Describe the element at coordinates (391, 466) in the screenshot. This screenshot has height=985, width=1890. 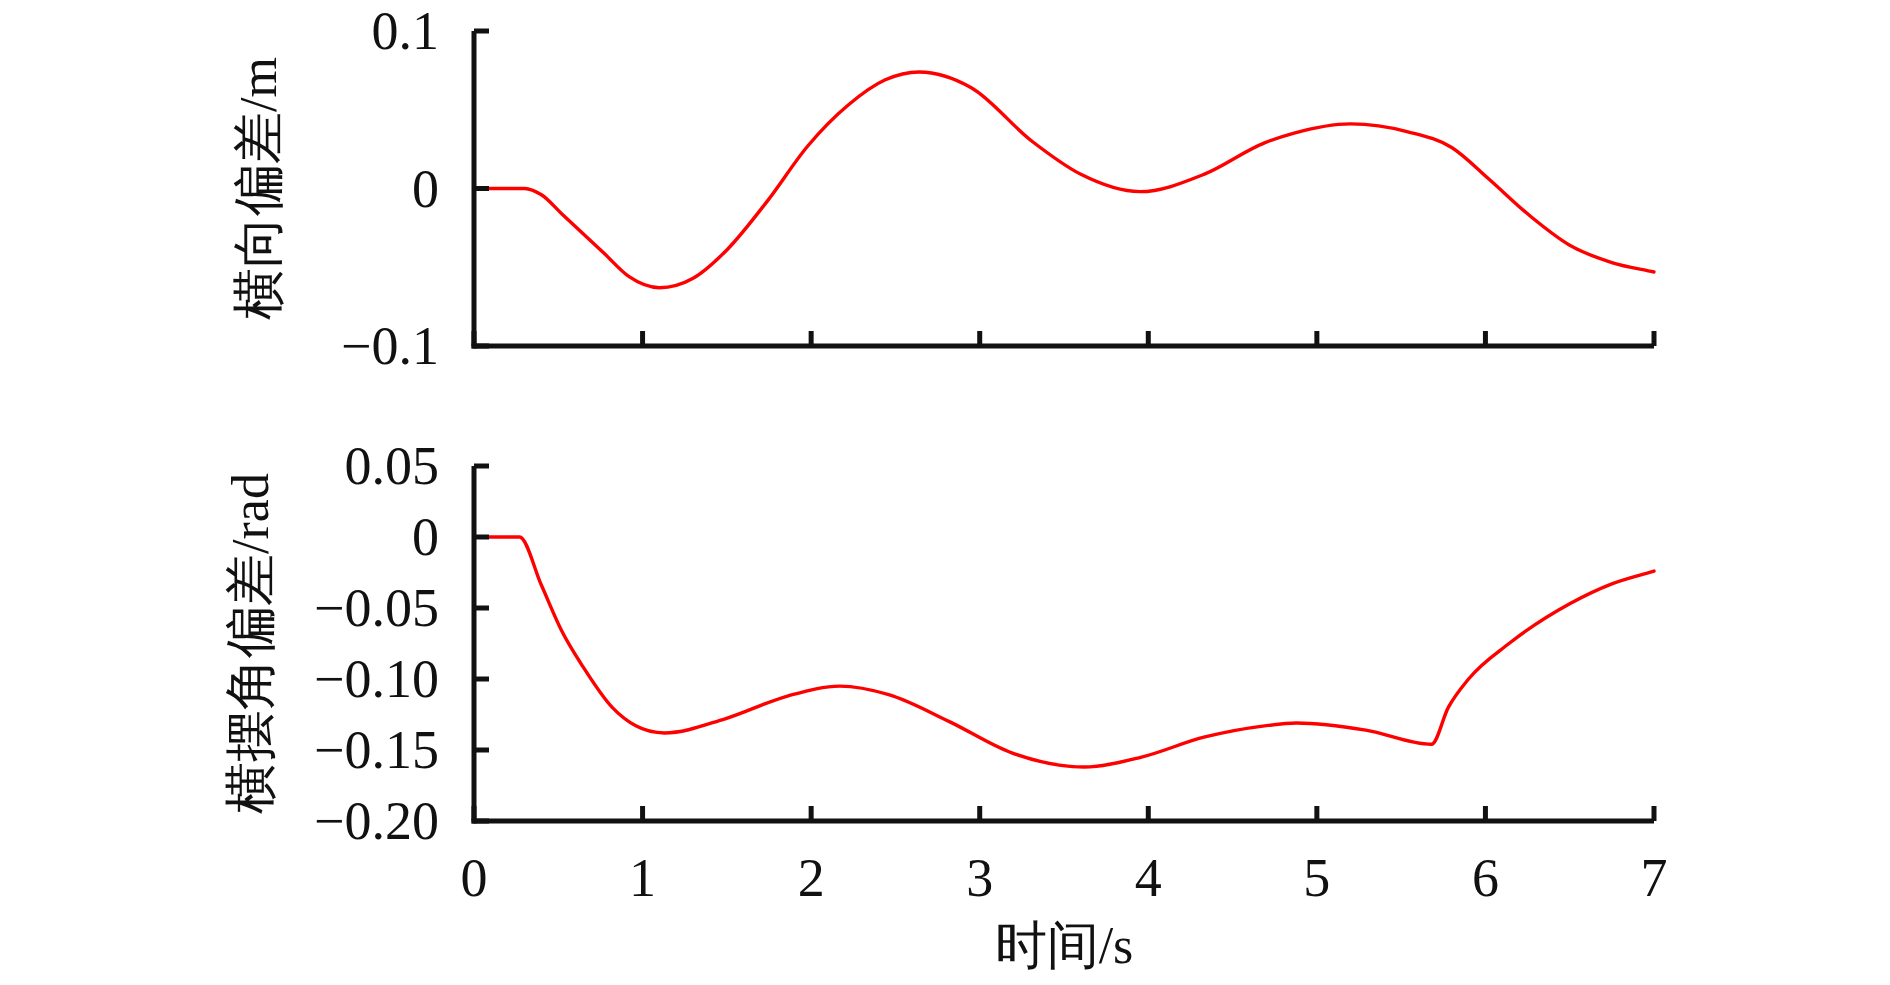
I see `y-tick-label: 0.05` at that location.